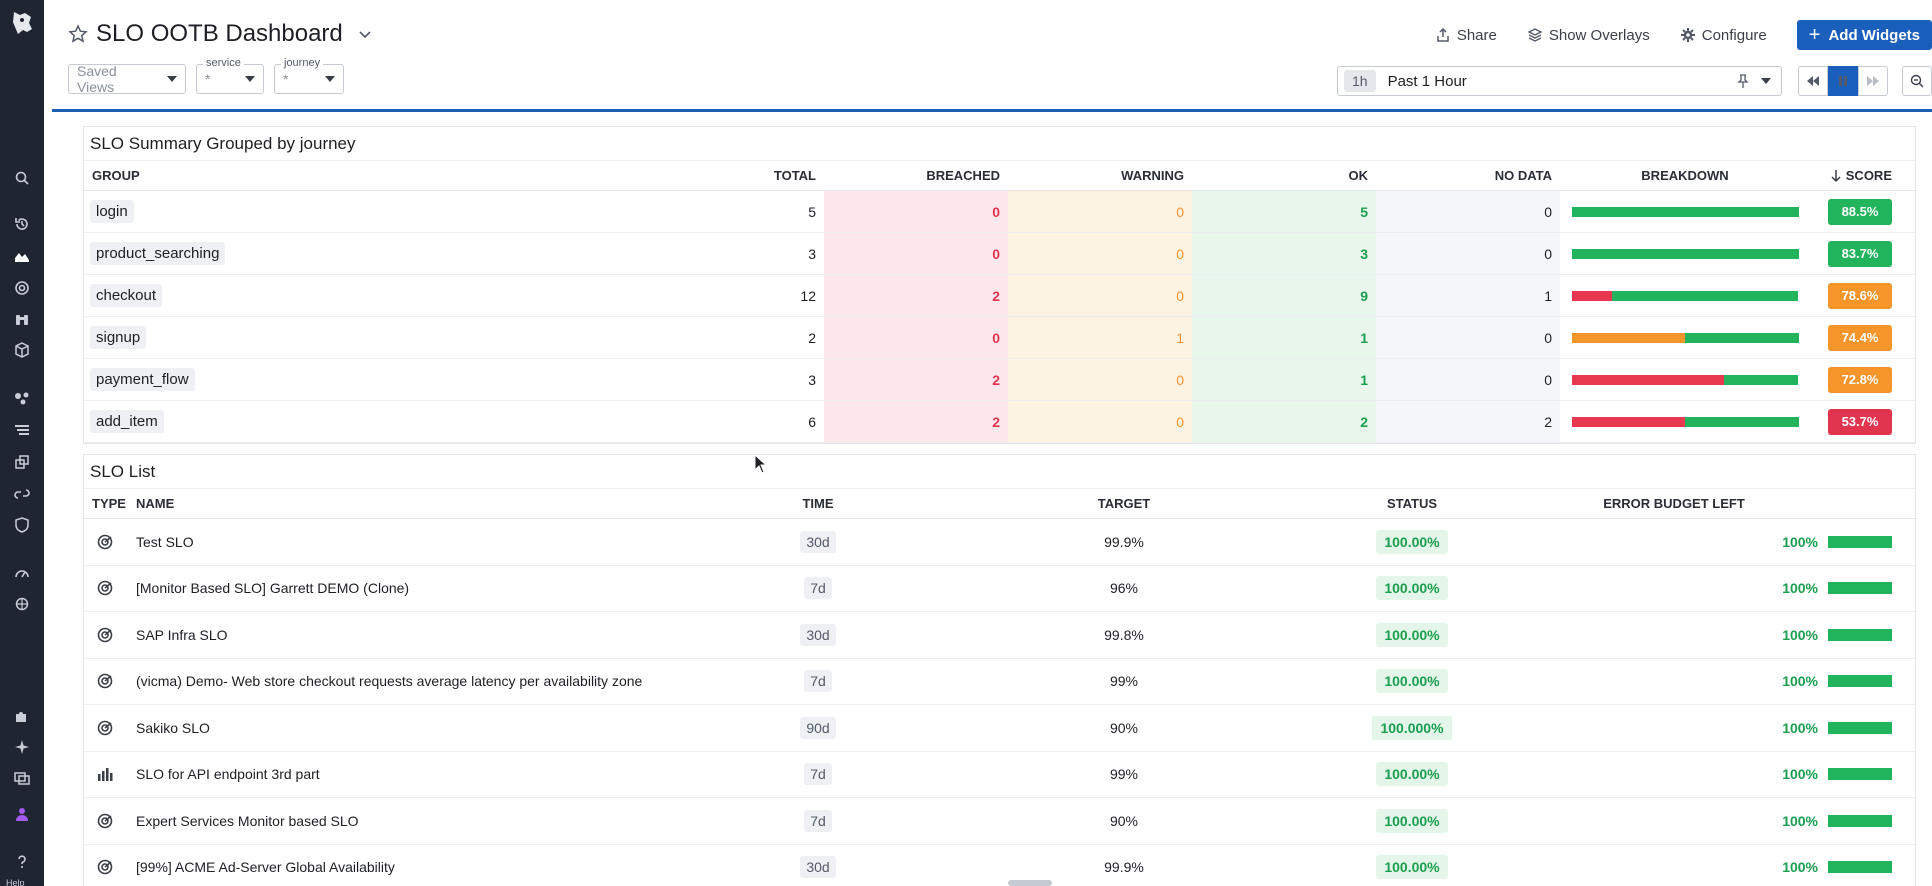 This screenshot has width=1932, height=886. Describe the element at coordinates (22, 778) in the screenshot. I see `chat-icon` at that location.